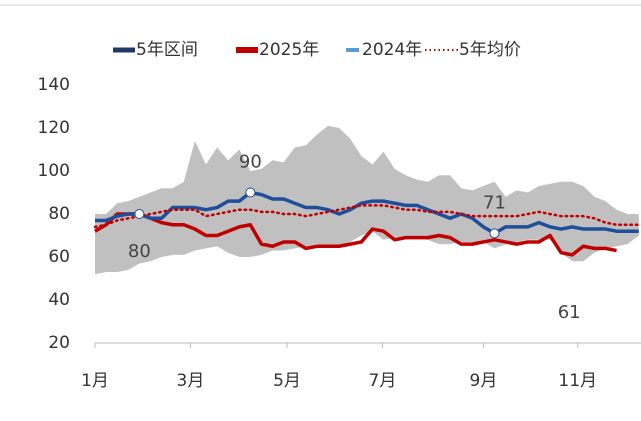  I want to click on y-tick-label: 120, so click(54, 128).